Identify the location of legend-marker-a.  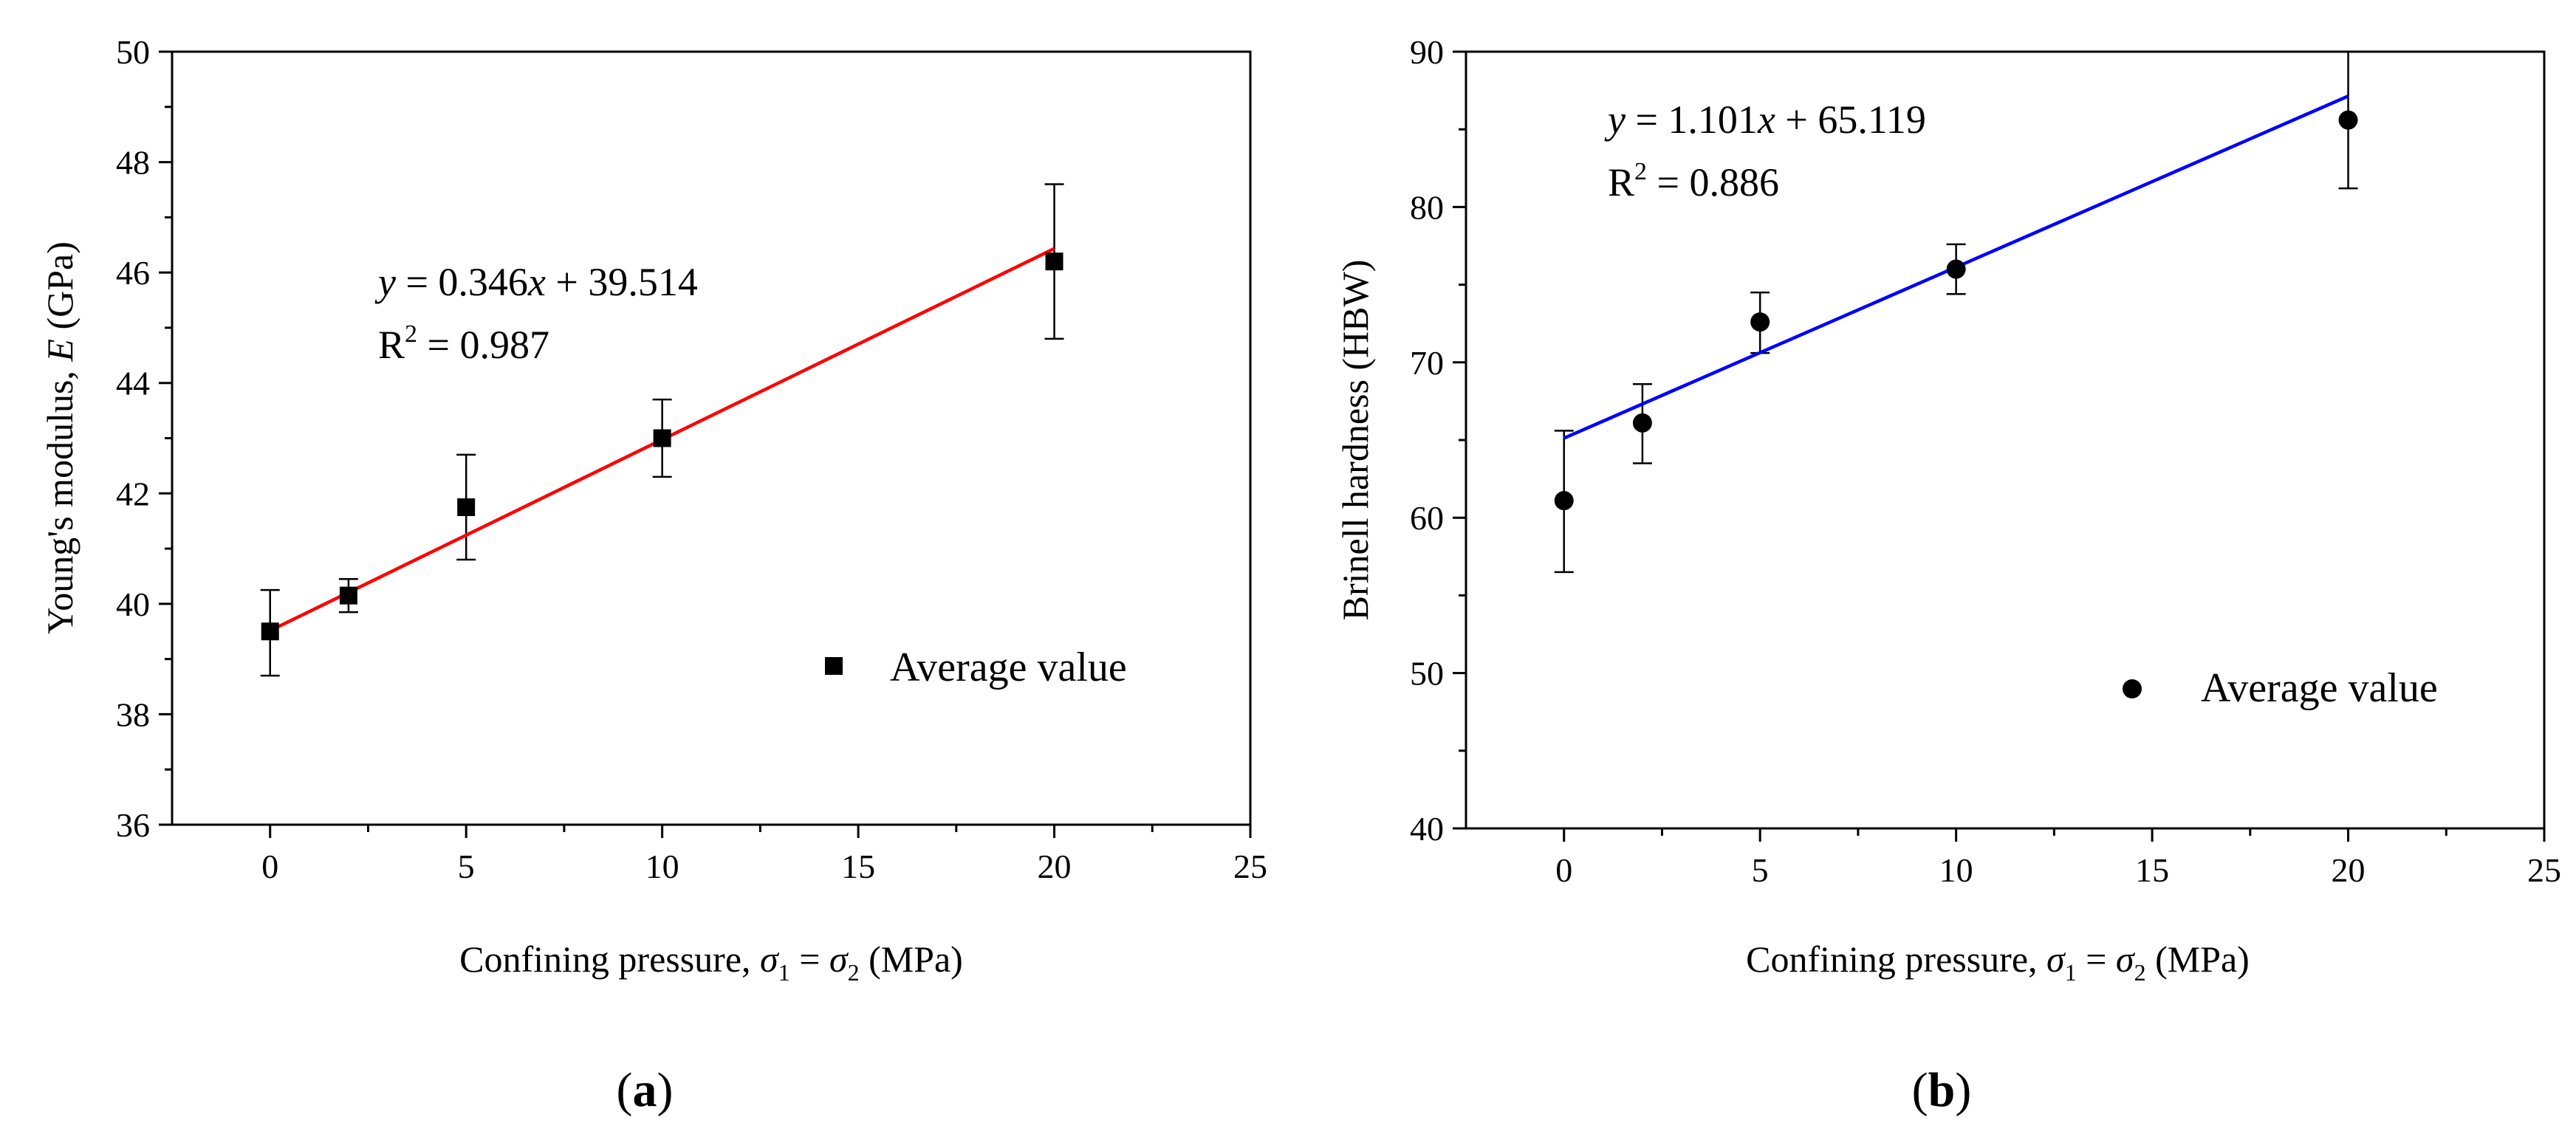
(834, 666).